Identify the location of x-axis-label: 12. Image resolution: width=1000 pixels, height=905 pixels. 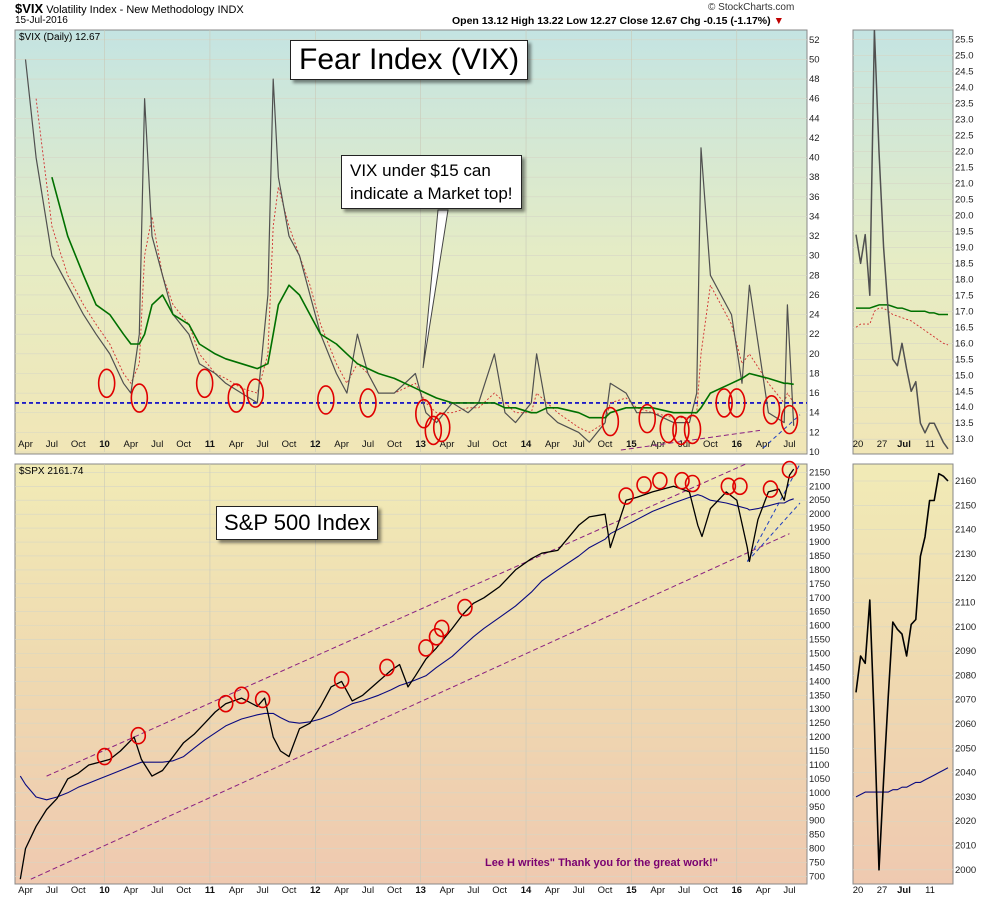
(315, 444).